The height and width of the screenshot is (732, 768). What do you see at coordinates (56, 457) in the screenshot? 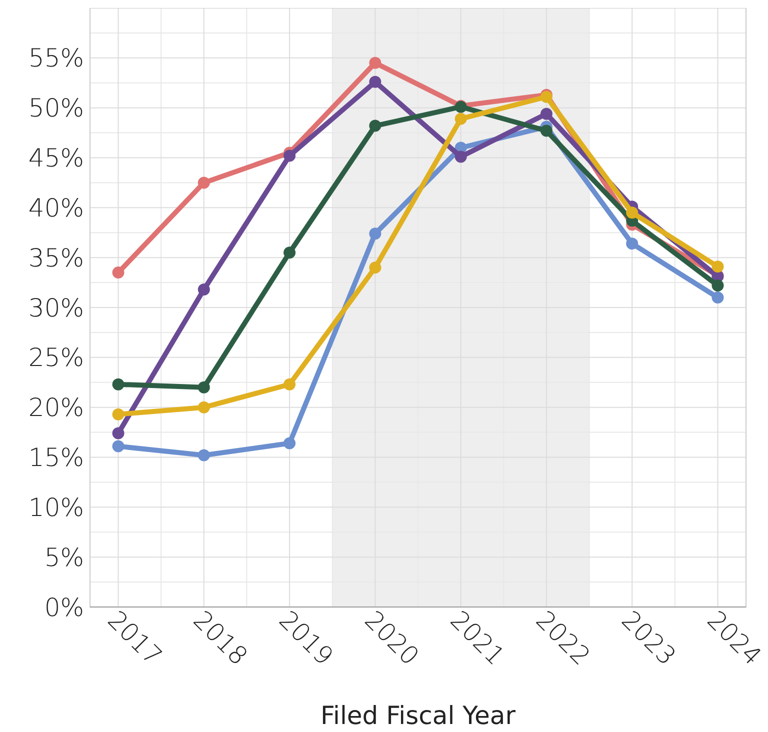
I see `y-tick-label: 15%` at bounding box center [56, 457].